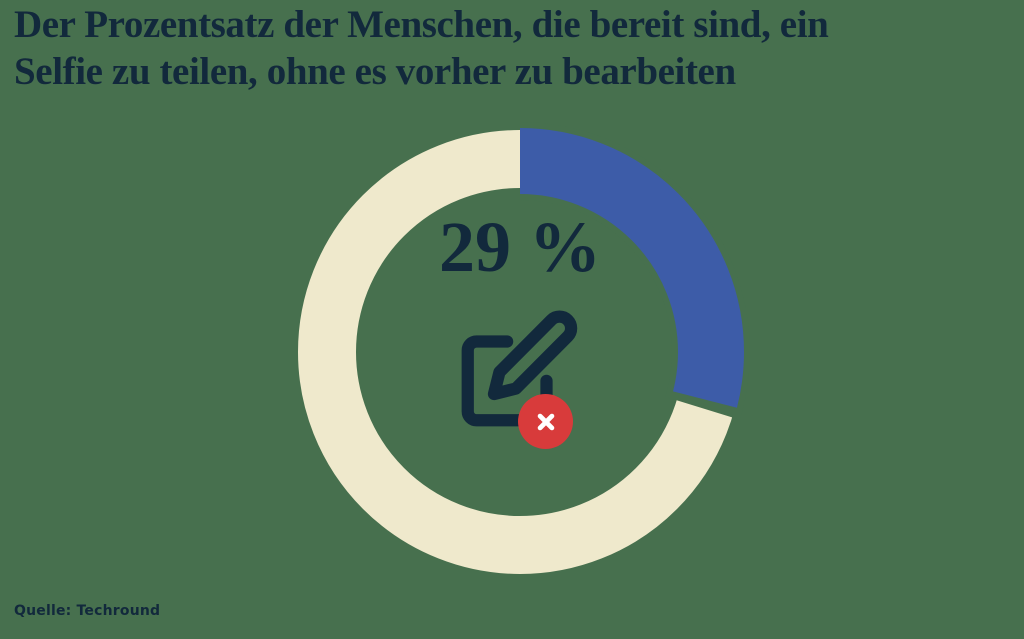 The image size is (1024, 639). I want to click on x-icon, so click(545, 421).